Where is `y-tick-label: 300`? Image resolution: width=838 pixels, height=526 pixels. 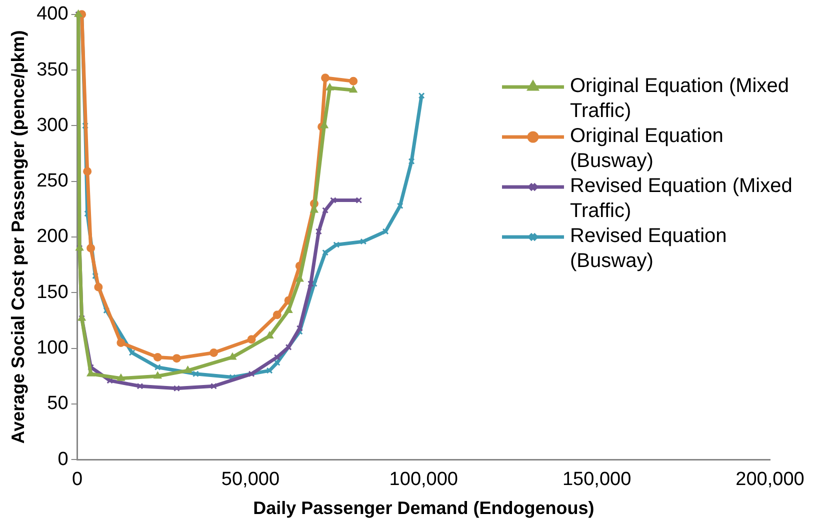 y-tick-label: 300 is located at coordinates (52, 125).